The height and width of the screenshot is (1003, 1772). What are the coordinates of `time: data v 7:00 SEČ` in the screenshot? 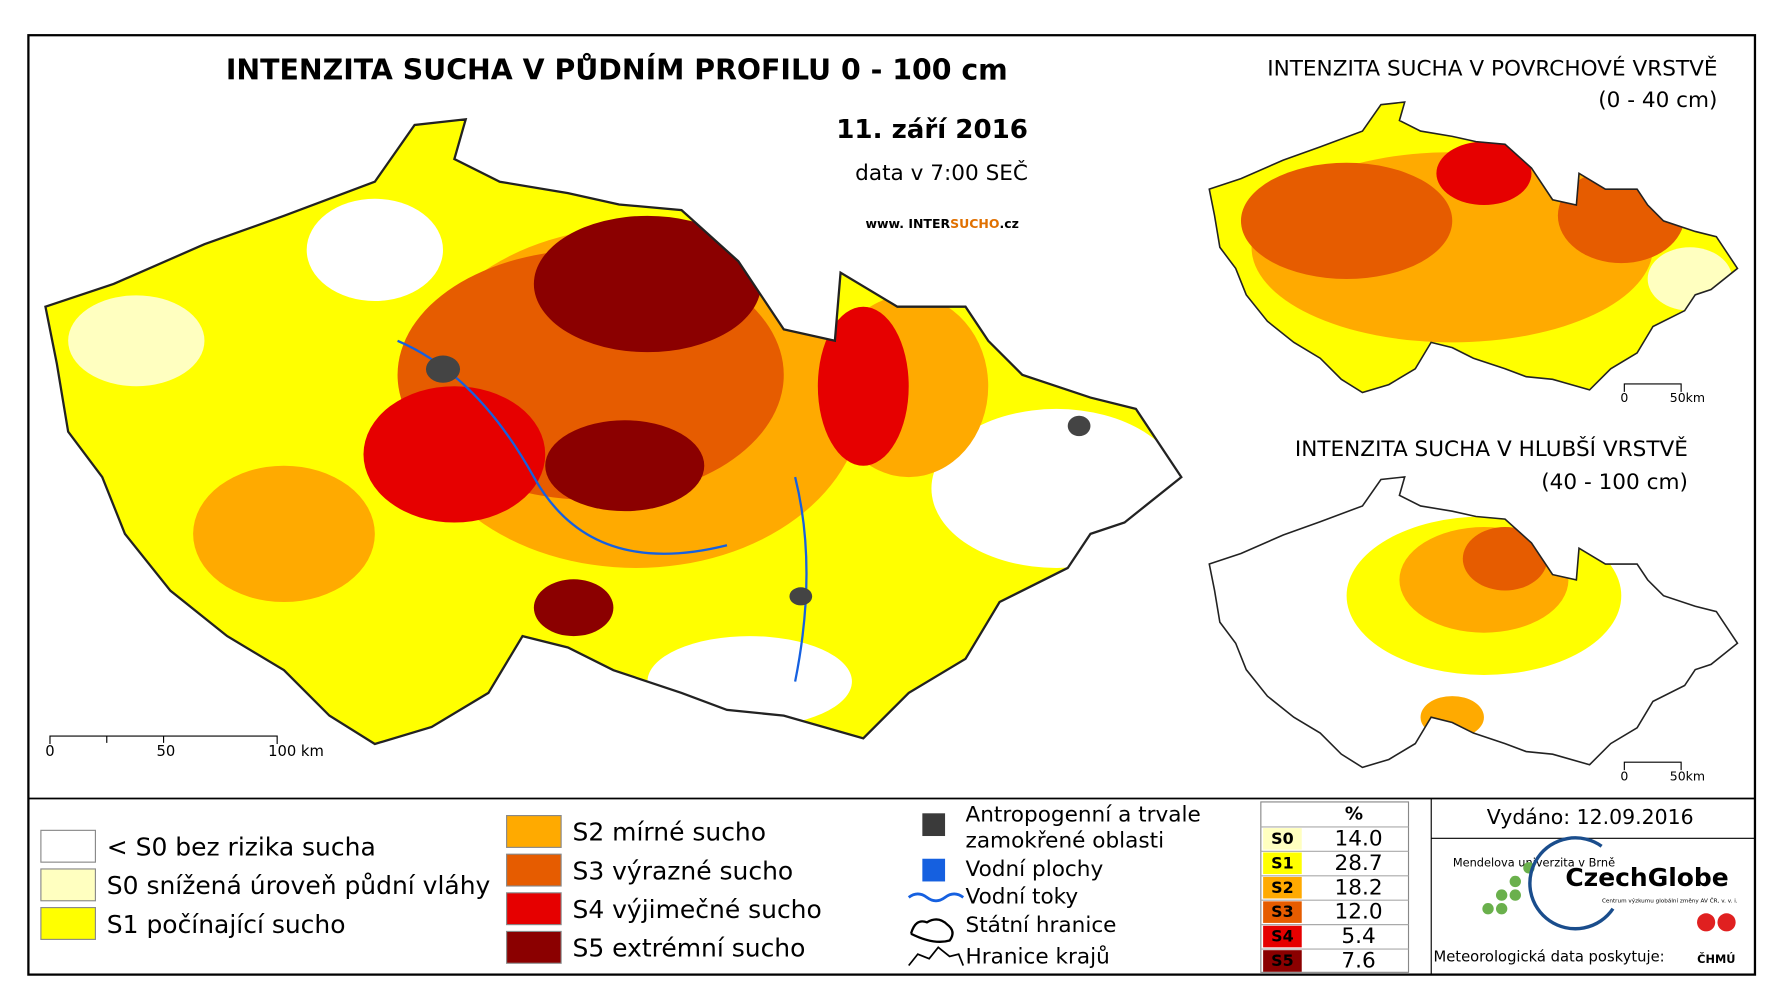 It's located at (941, 173).